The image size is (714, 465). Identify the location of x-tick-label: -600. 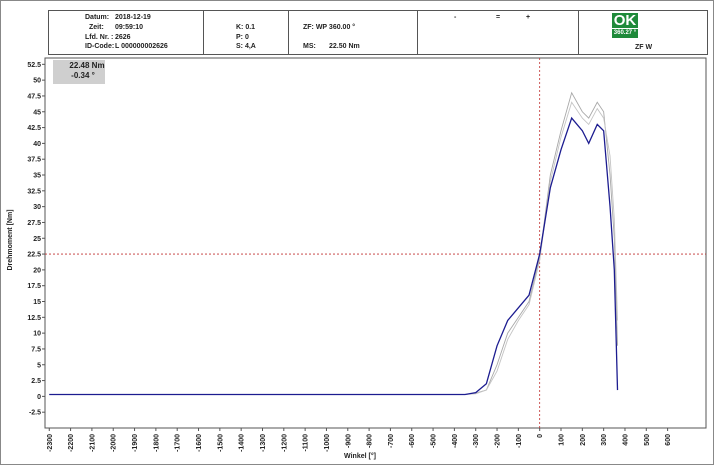
(412, 441).